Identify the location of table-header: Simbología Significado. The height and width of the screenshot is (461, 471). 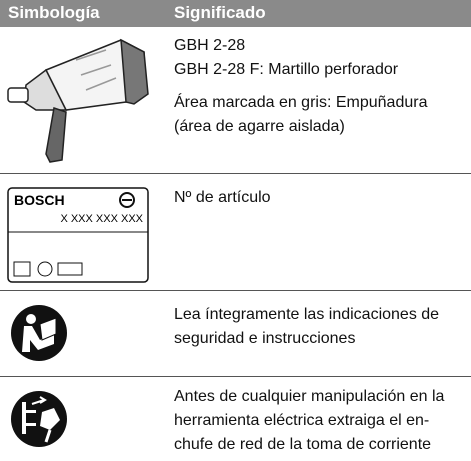
(235, 13).